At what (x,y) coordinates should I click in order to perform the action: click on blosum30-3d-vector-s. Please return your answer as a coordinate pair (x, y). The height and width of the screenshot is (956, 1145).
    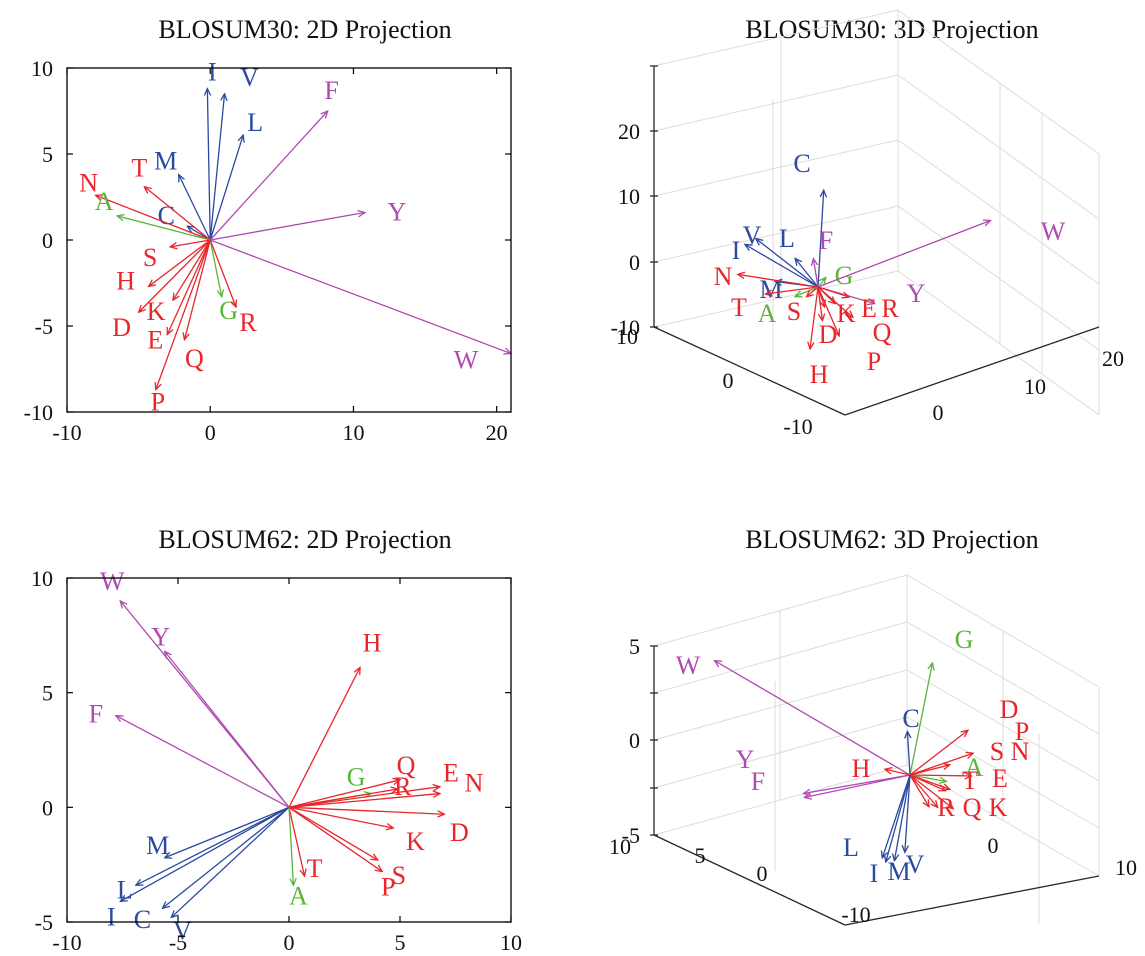
    Looking at the image, I should click on (813, 291).